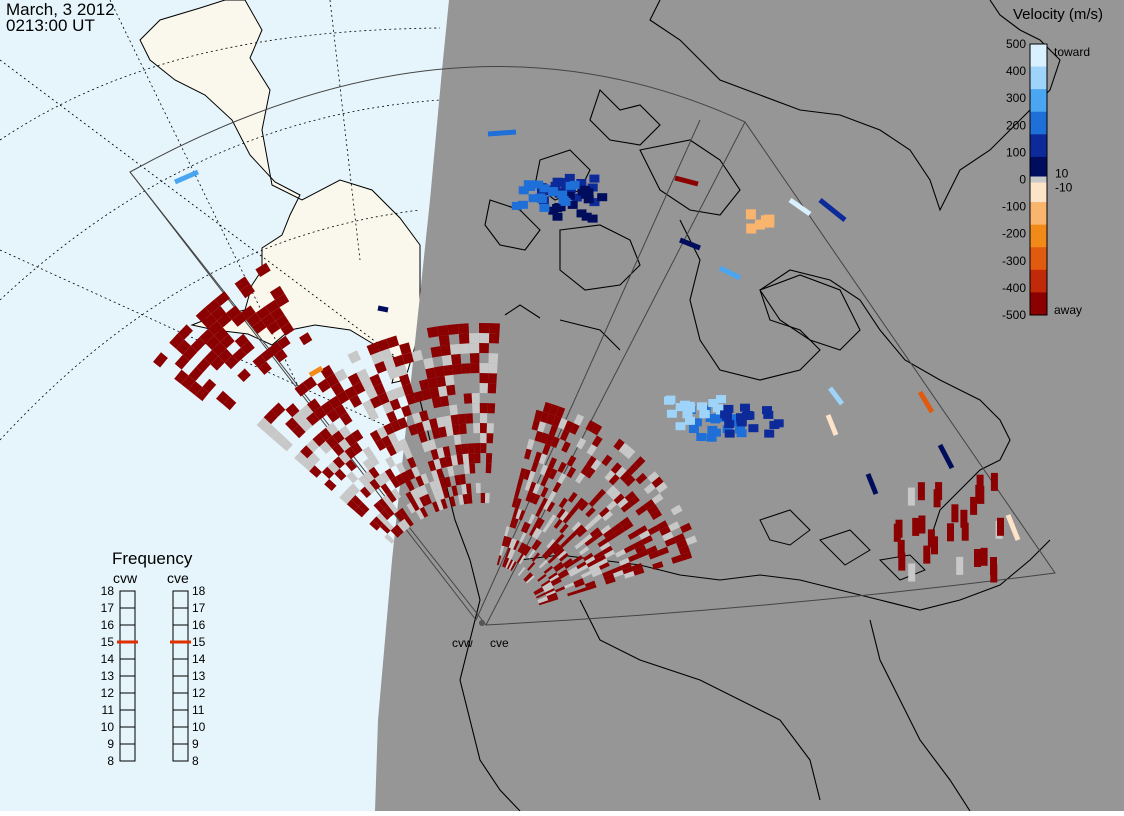 This screenshot has width=1124, height=816. I want to click on frequency-scale-label: 8, so click(110, 761).